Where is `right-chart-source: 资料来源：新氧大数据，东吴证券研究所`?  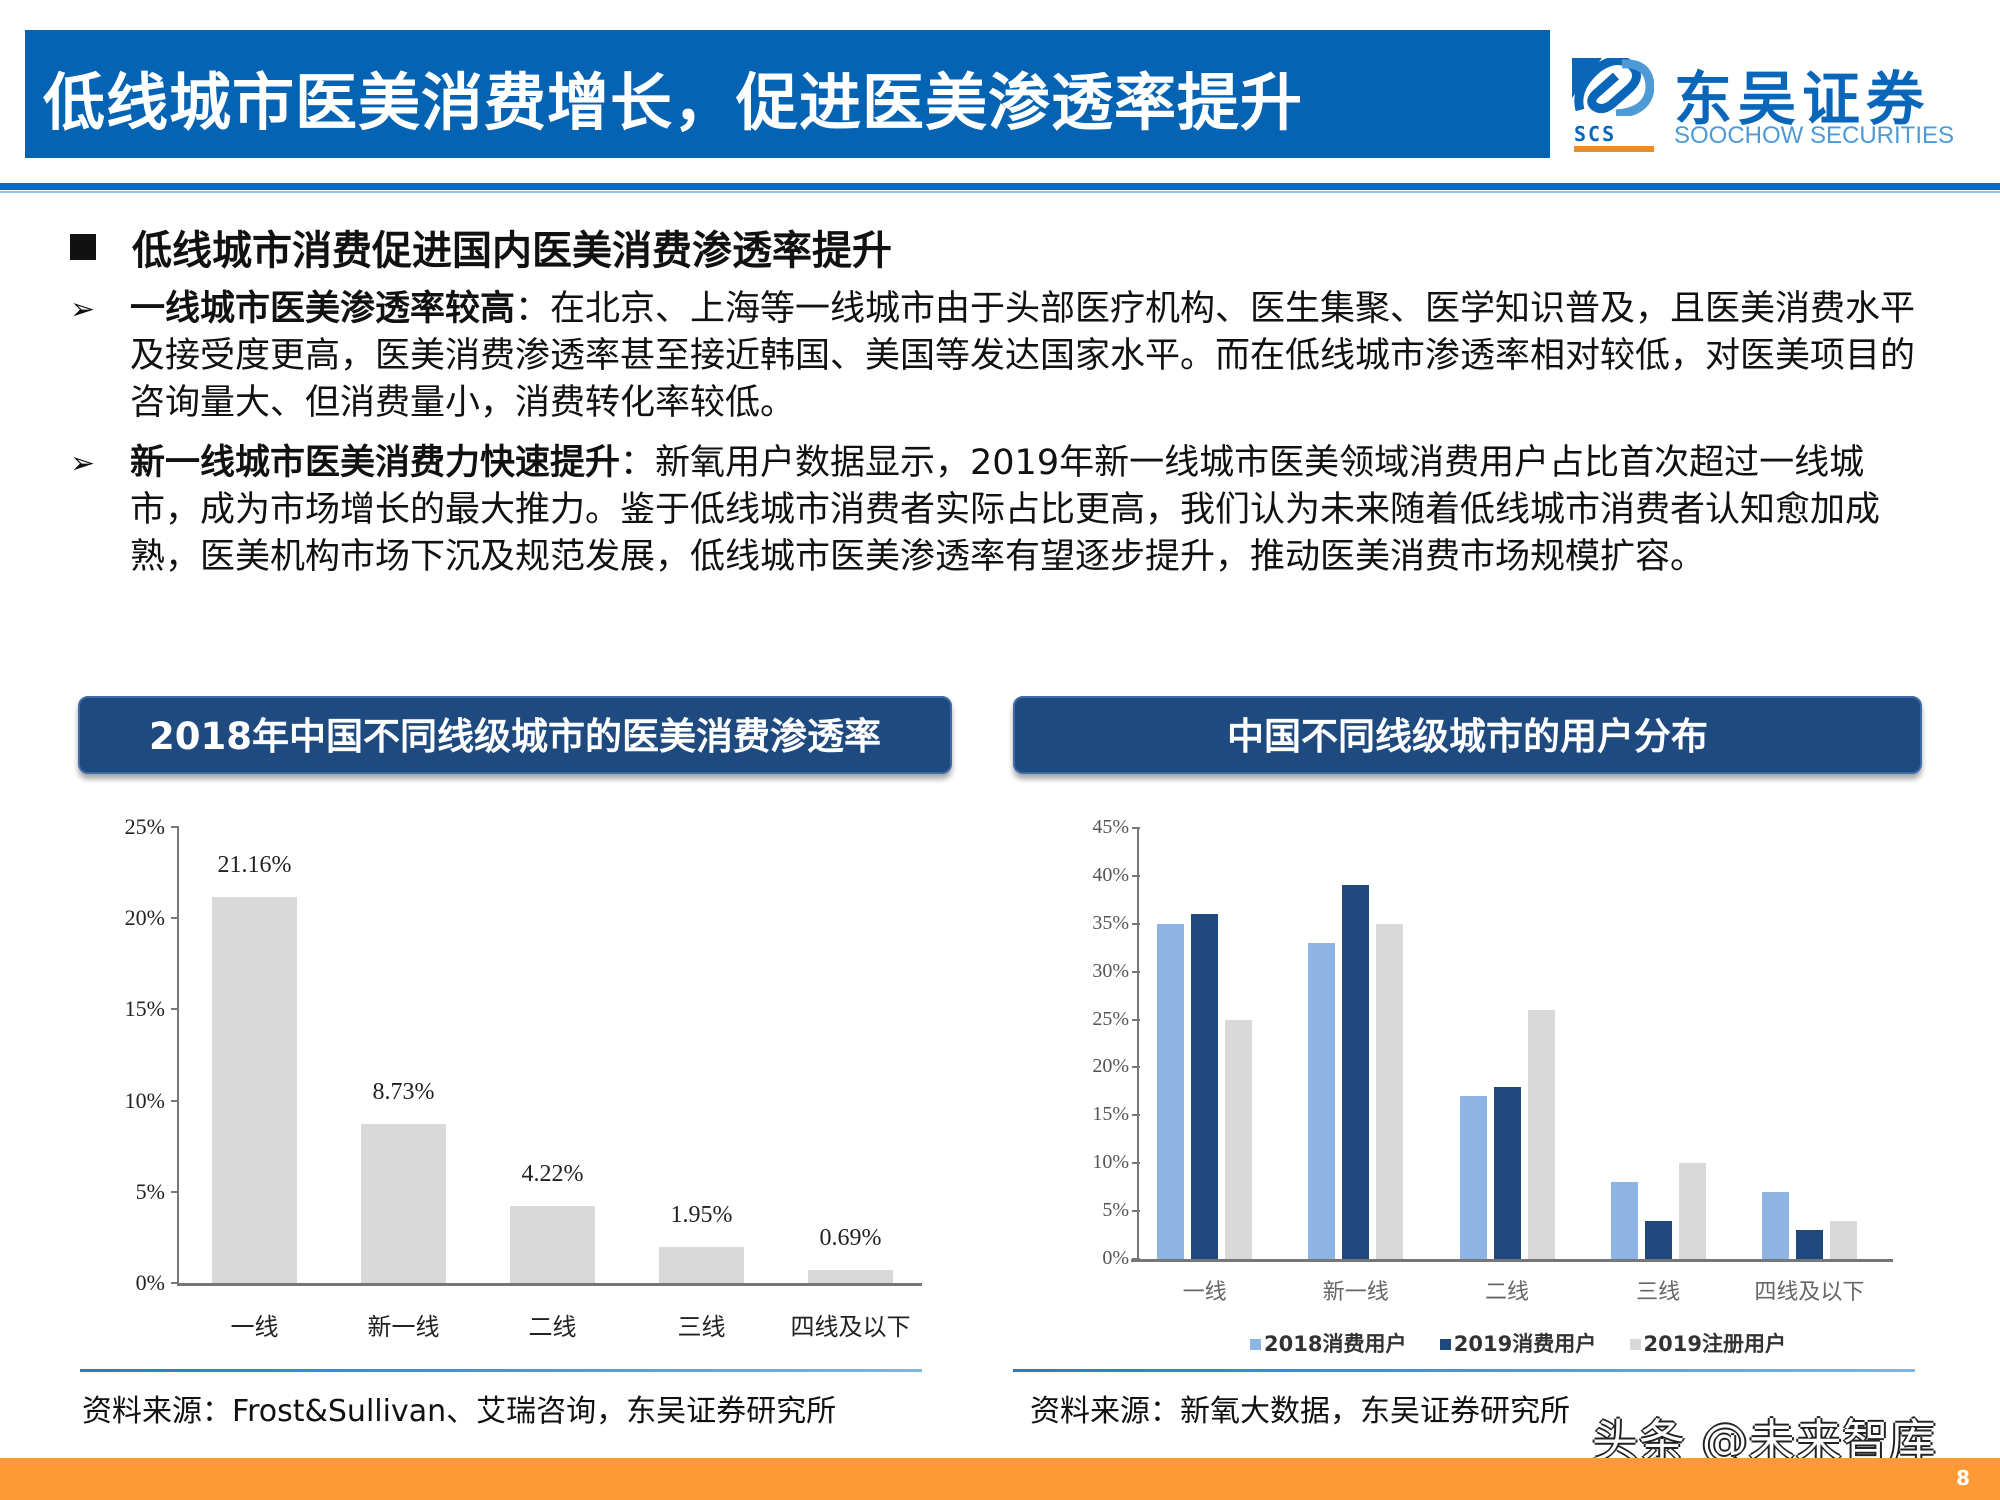 right-chart-source: 资料来源：新氧大数据，东吴证券研究所 is located at coordinates (1300, 1411).